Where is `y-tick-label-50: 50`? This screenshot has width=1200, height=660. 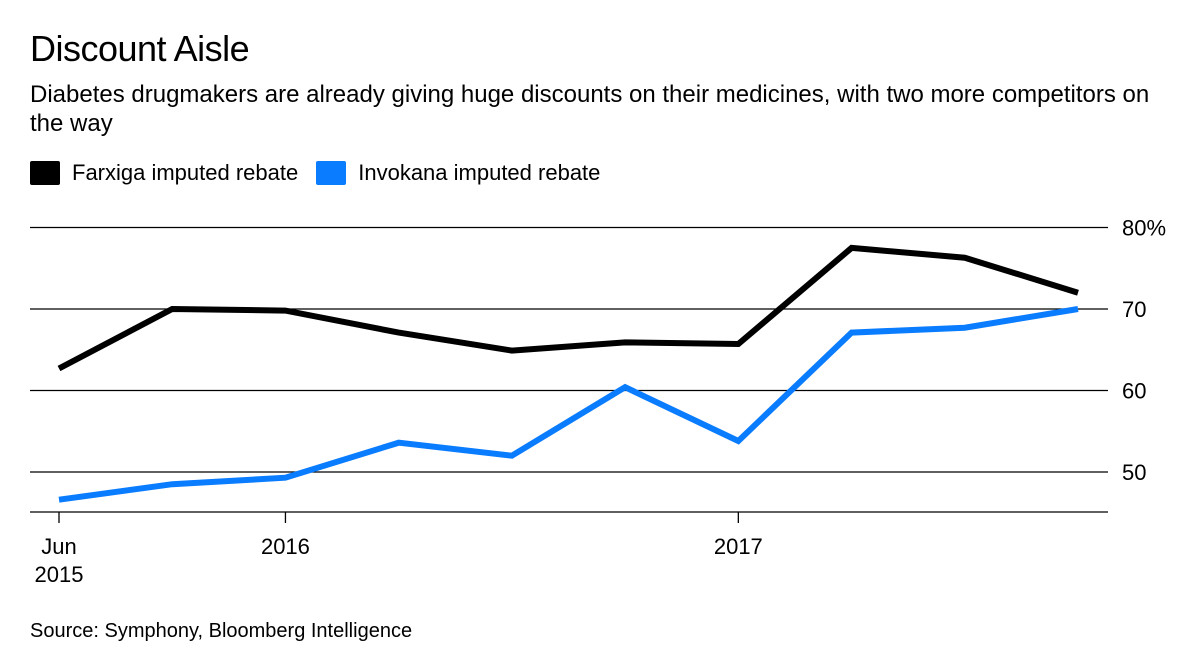
y-tick-label-50: 50 is located at coordinates (1134, 472).